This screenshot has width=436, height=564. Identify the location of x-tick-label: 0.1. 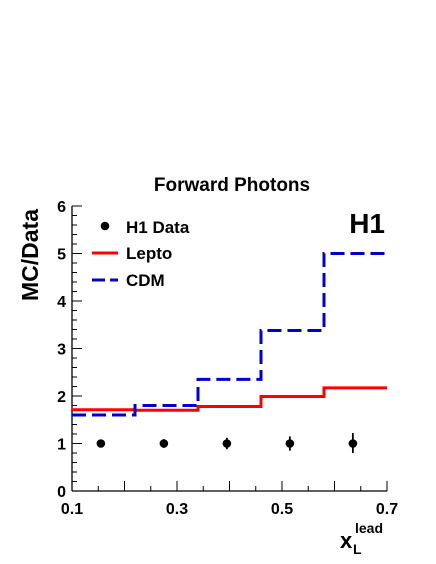
(72, 509).